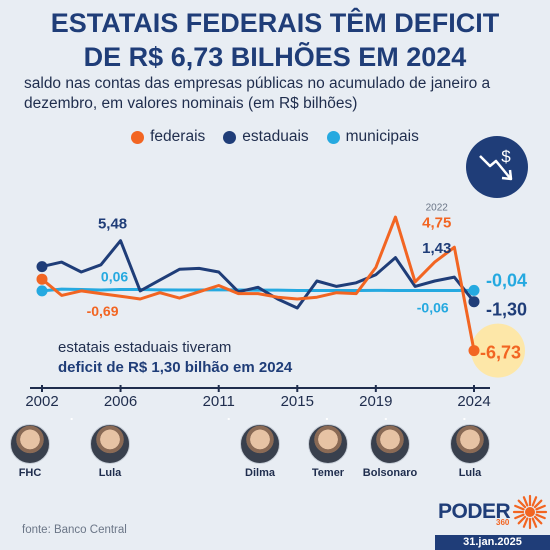 This screenshot has width=550, height=550. I want to click on data-label-federais-2024: -6,73, so click(500, 353).